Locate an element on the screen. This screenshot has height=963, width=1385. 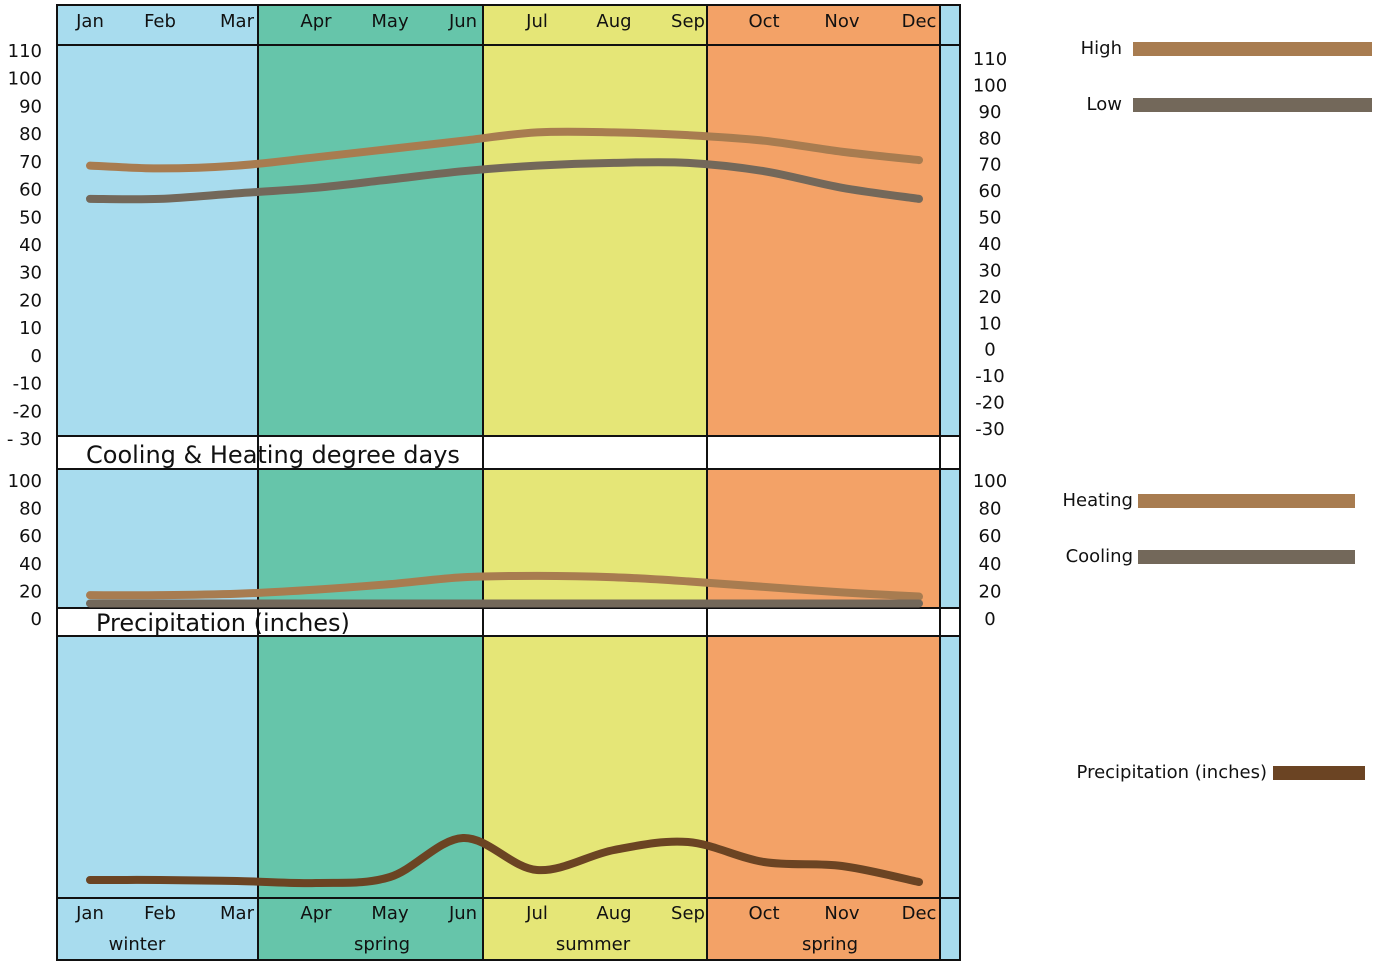
legend-label: Low is located at coordinates (1104, 104).